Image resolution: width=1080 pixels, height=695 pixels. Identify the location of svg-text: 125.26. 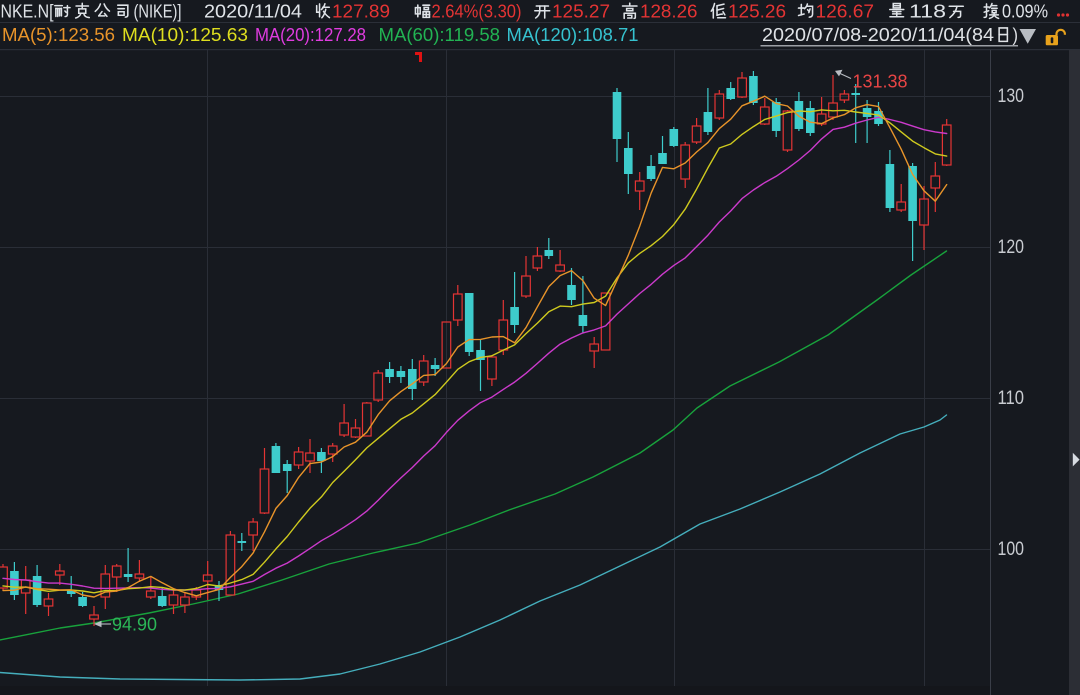
(757, 12).